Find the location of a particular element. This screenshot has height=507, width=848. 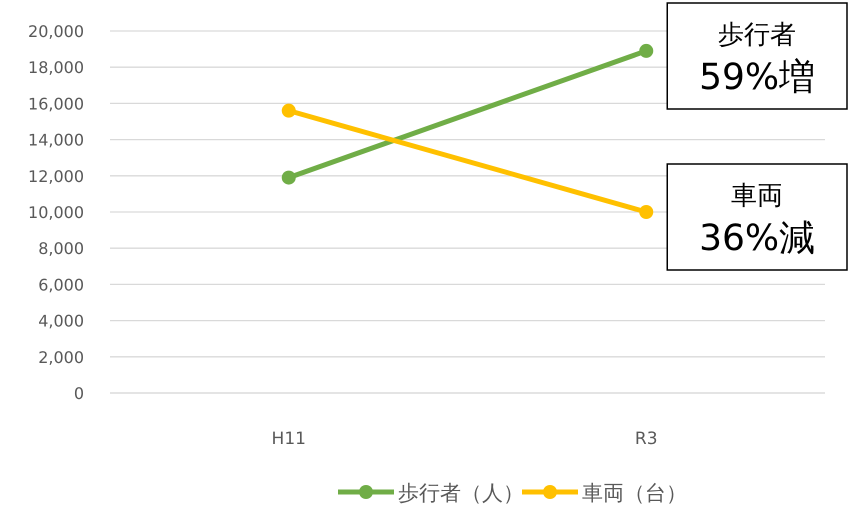

y-tick-label: 10,000 is located at coordinates (56, 212).